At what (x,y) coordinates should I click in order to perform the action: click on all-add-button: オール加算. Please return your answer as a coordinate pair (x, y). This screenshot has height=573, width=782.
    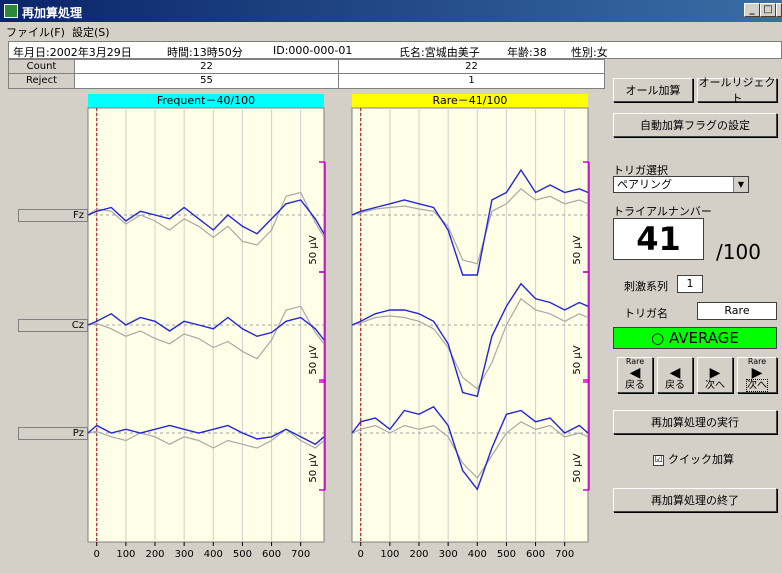
    Looking at the image, I should click on (653, 90).